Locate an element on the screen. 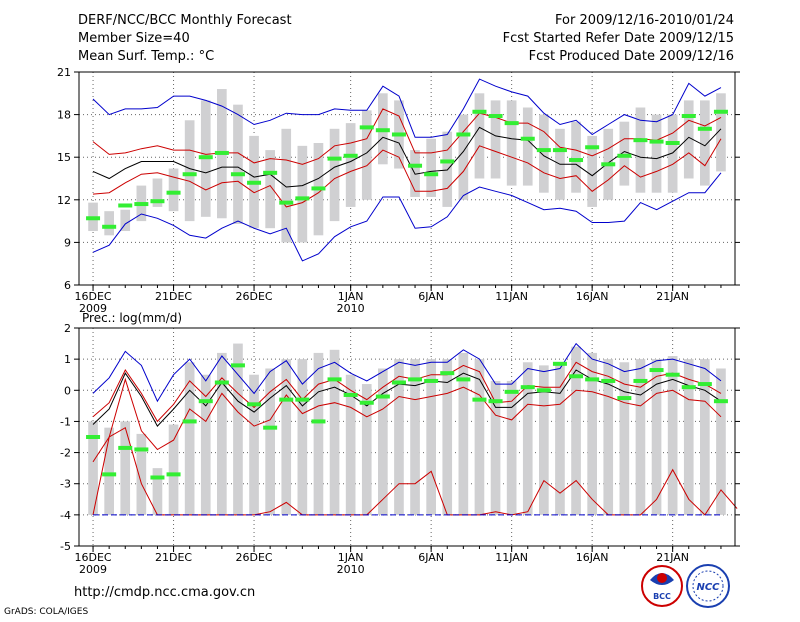 The width and height of the screenshot is (800, 622). prec-ytick-label: -3 is located at coordinates (65, 484).